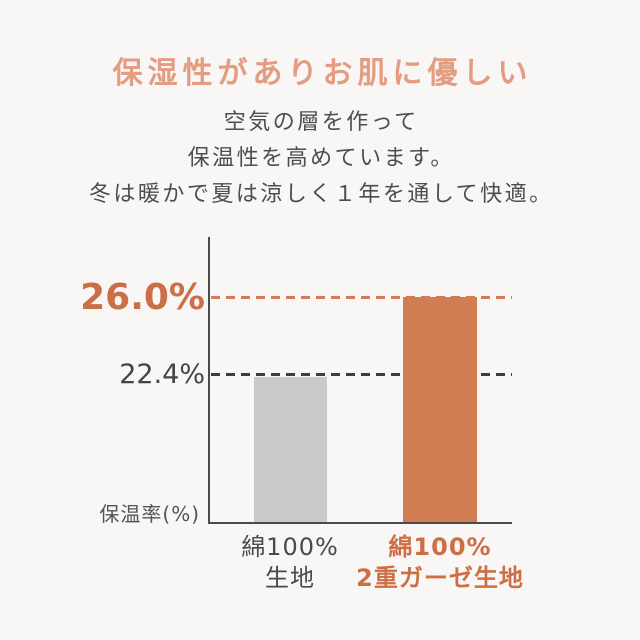  I want to click on x-axis-line, so click(360, 523).